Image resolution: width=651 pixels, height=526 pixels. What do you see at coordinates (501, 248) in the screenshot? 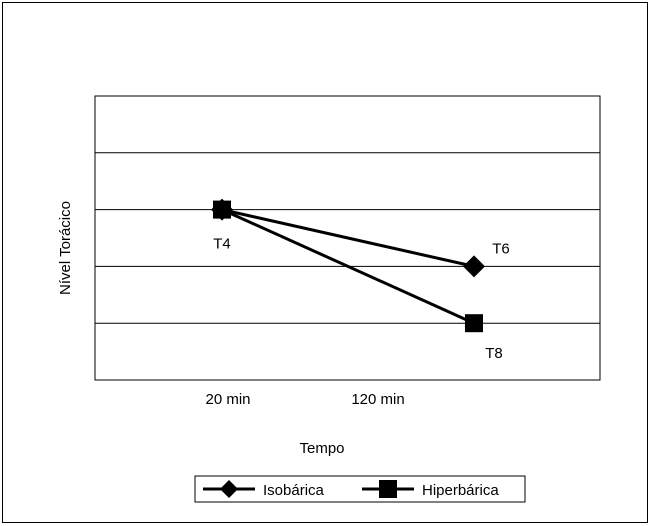
I see `point-label-T6: T6` at bounding box center [501, 248].